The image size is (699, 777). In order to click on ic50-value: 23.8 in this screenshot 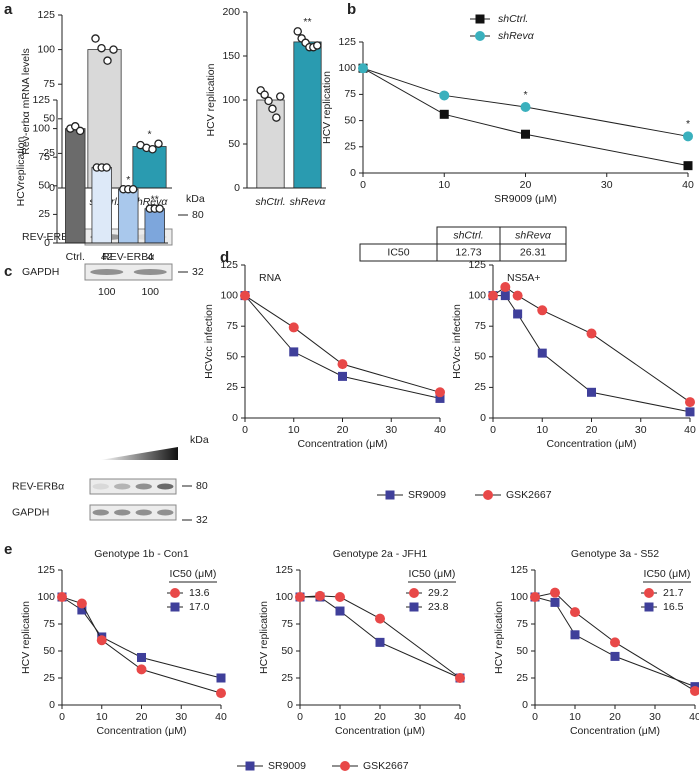, I will do `click(438, 607)`.